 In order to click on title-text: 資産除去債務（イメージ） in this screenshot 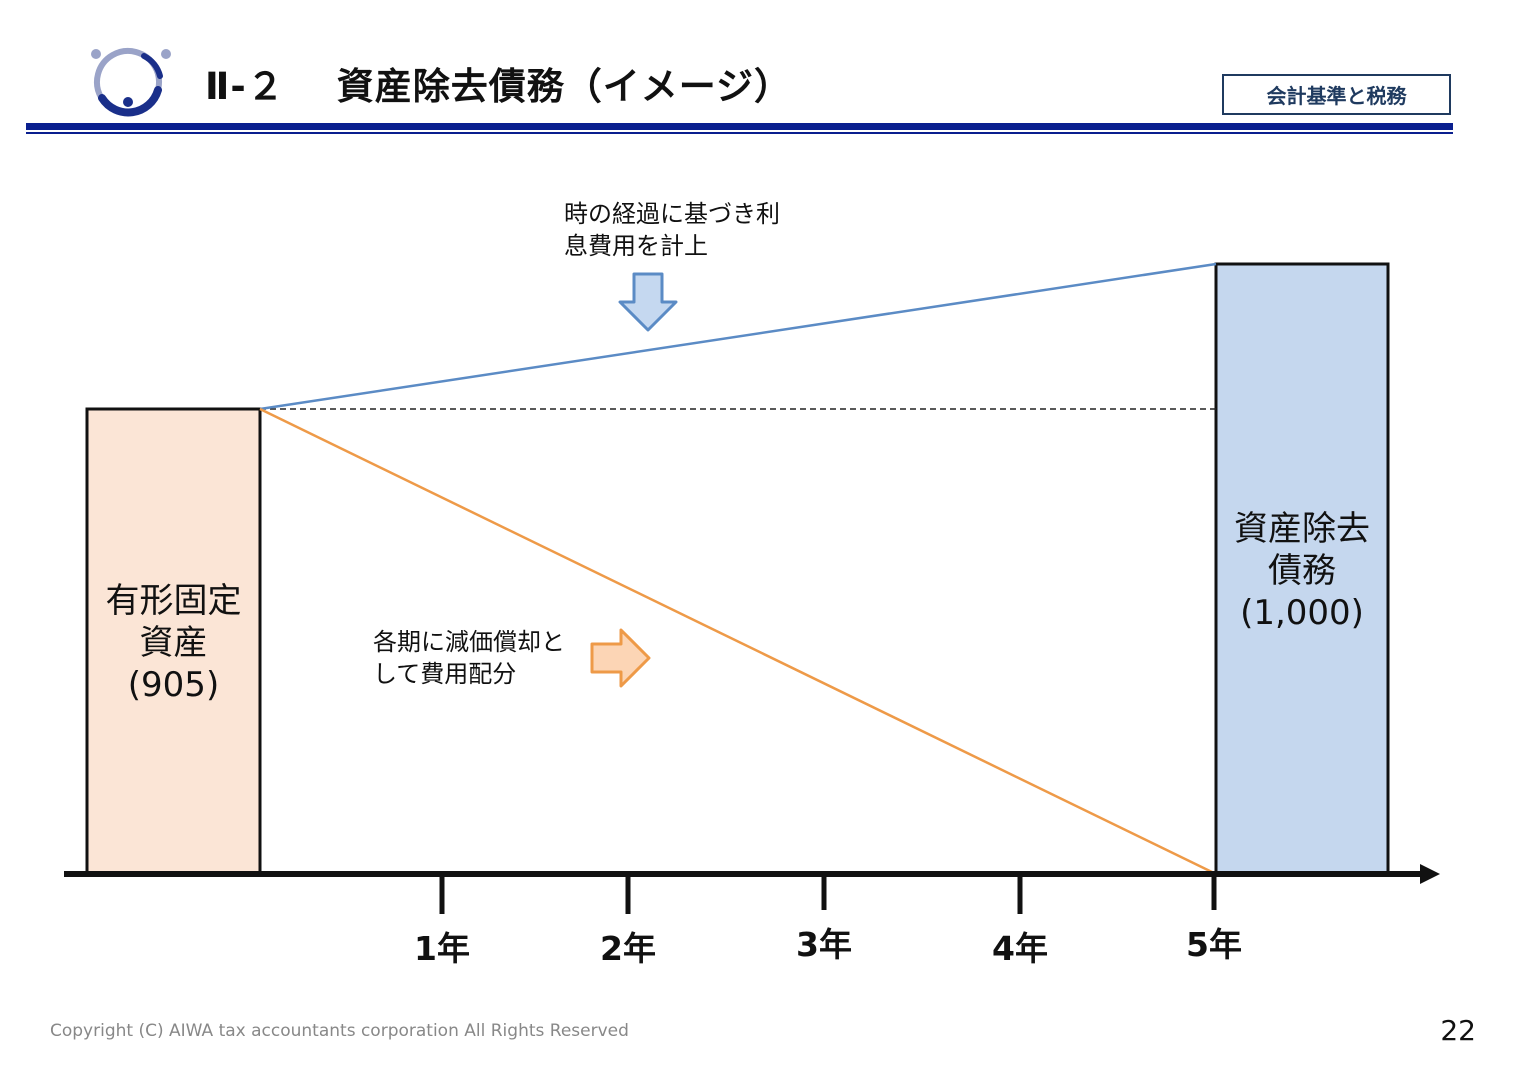, I will do `click(564, 86)`.